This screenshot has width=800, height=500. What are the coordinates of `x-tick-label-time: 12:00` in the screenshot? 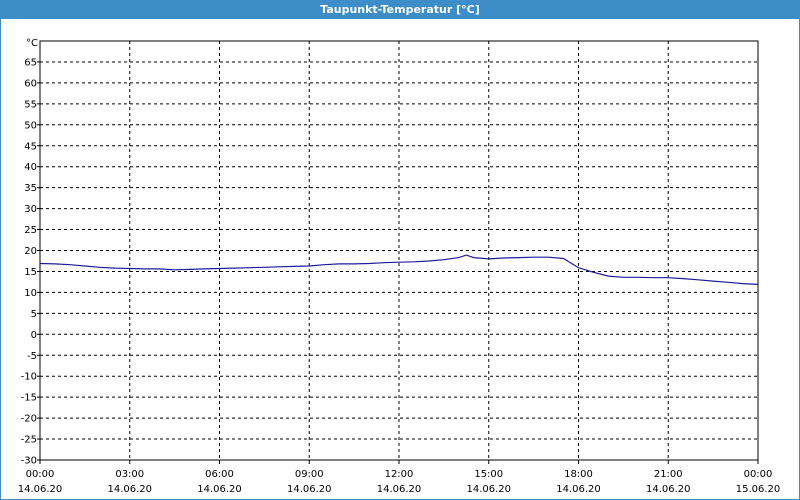 It's located at (399, 474).